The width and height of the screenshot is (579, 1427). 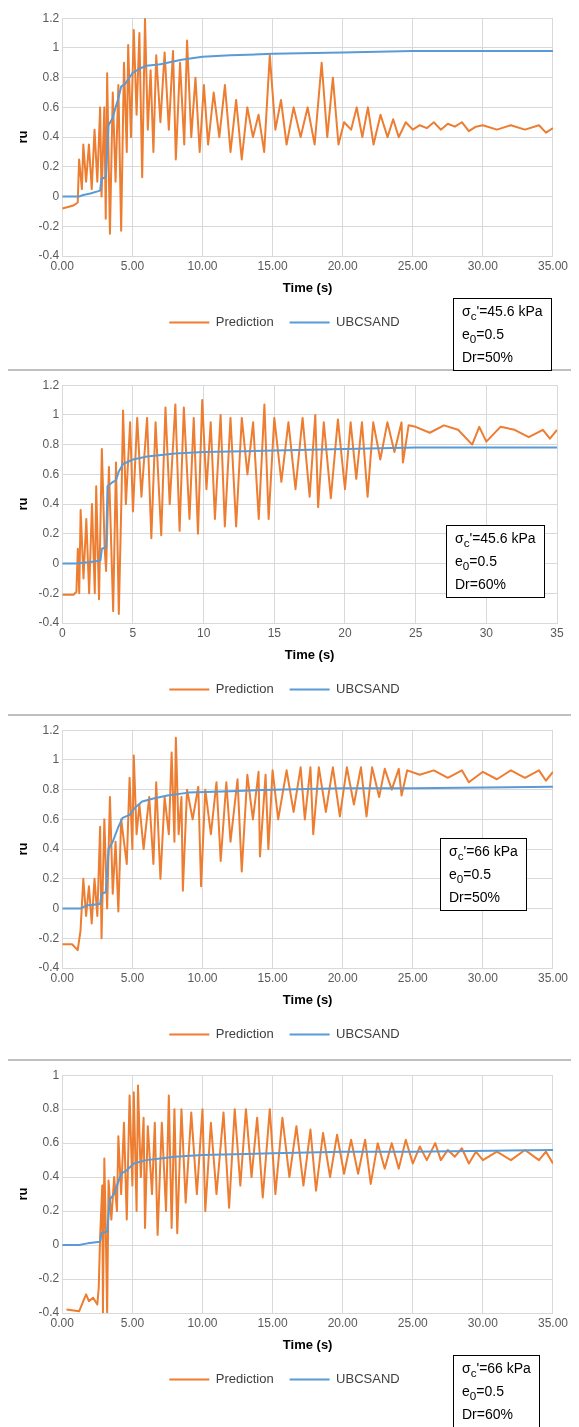 What do you see at coordinates (488, 1414) in the screenshot?
I see `text: Dr=60%` at bounding box center [488, 1414].